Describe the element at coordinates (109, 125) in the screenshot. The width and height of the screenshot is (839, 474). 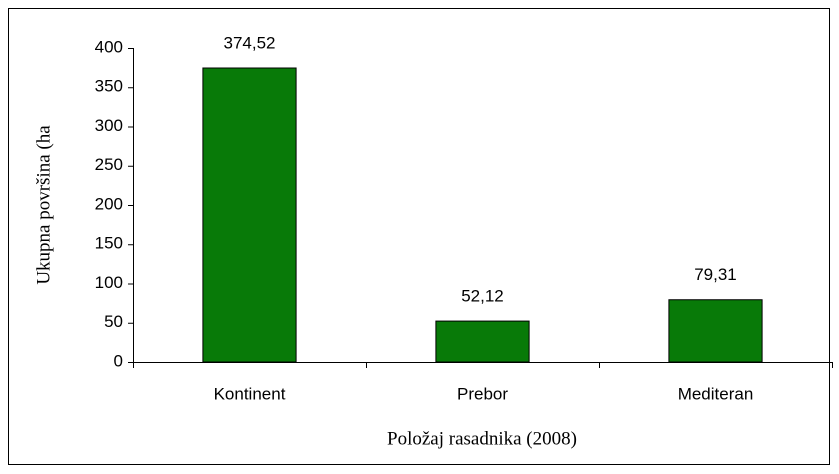
I see `y-tick-label: 300` at that location.